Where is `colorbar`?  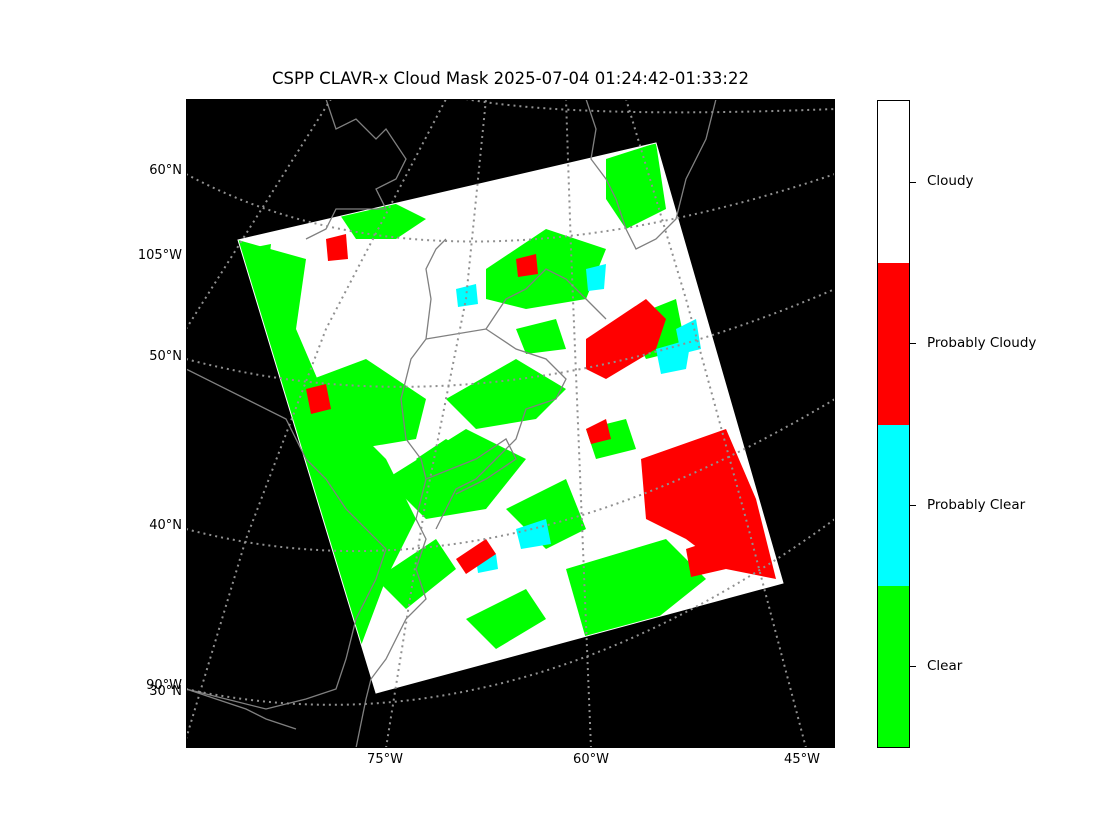
colorbar is located at coordinates (893, 424).